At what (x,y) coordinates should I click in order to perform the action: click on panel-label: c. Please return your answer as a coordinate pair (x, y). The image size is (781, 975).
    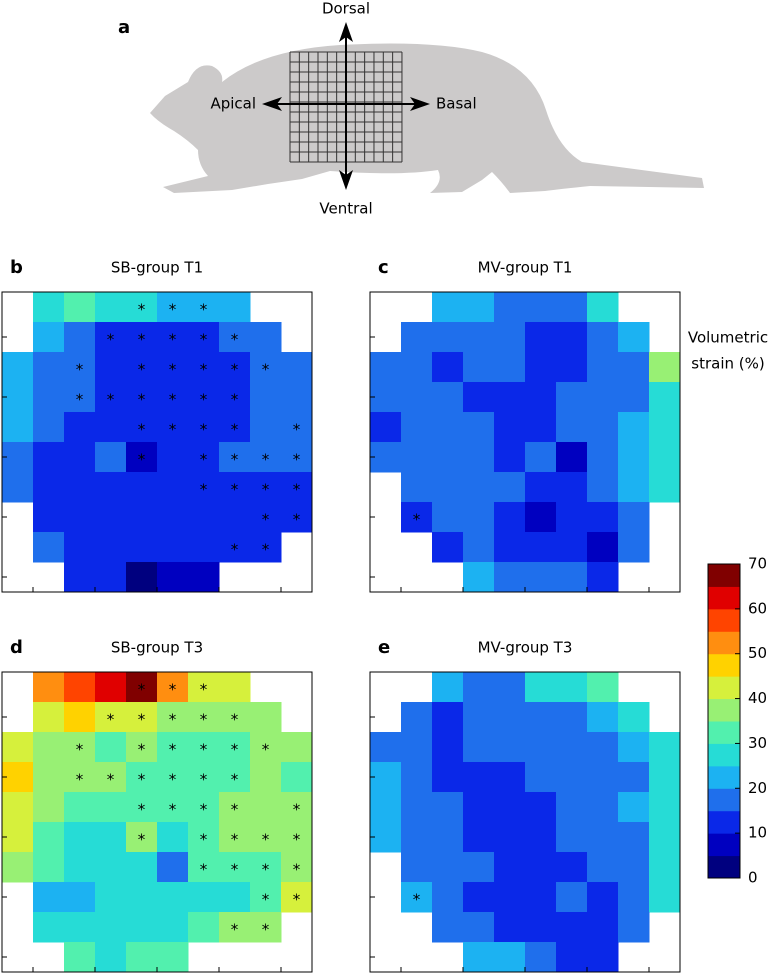
    Looking at the image, I should click on (383, 267).